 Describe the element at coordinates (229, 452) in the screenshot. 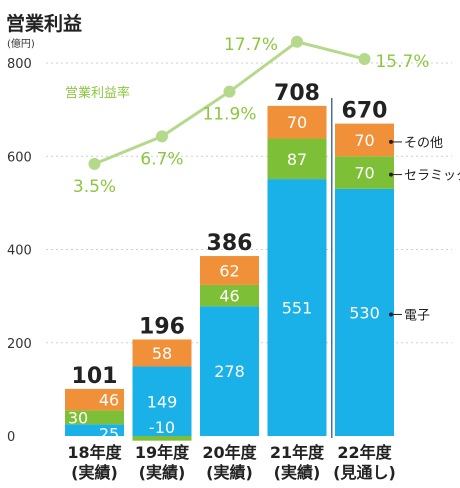

I see `x-category-label: 20年度` at that location.